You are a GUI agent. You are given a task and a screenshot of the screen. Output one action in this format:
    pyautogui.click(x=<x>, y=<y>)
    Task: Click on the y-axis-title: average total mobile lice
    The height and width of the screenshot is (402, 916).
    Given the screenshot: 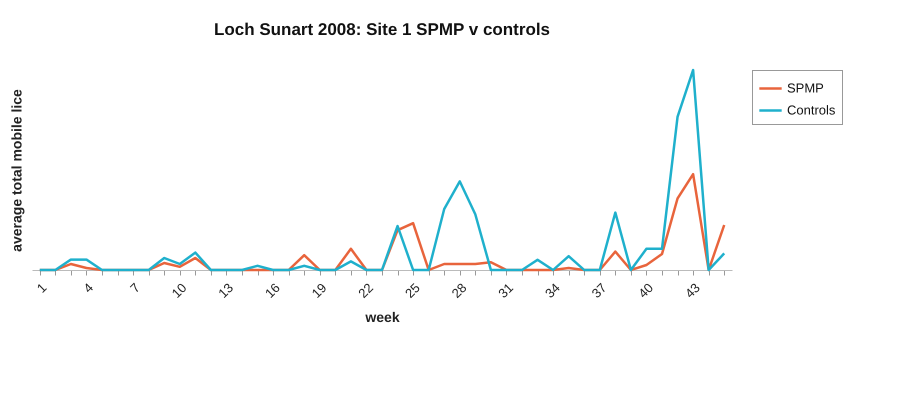 What is the action you would take?
    pyautogui.click(x=16, y=170)
    